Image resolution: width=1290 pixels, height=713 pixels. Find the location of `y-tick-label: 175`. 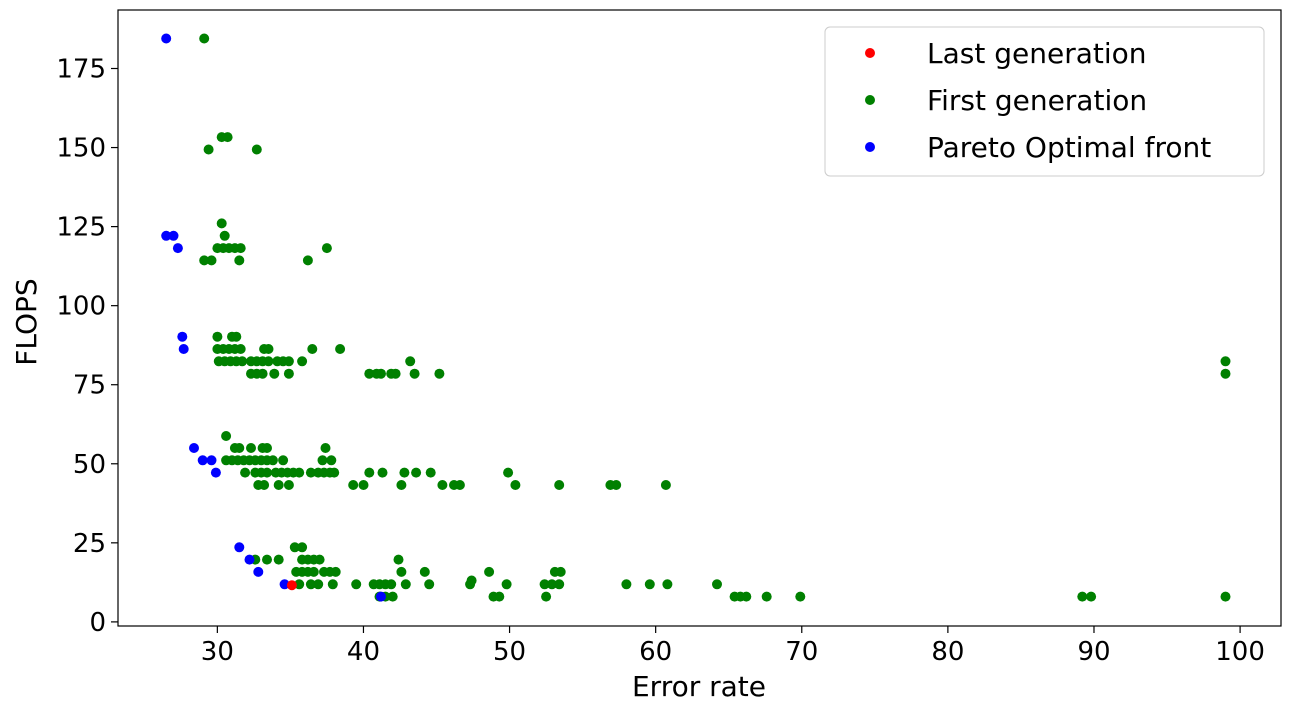

y-tick-label: 175 is located at coordinates (81, 70).